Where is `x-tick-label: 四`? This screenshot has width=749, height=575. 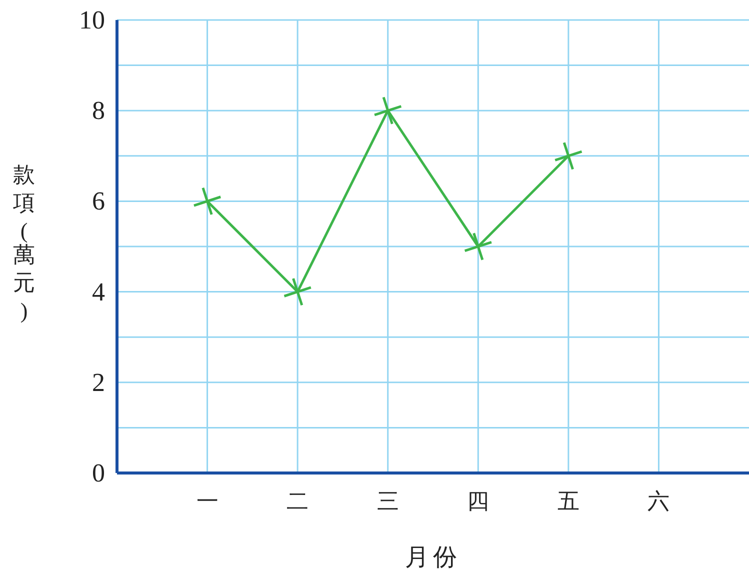 x-tick-label: 四 is located at coordinates (478, 501).